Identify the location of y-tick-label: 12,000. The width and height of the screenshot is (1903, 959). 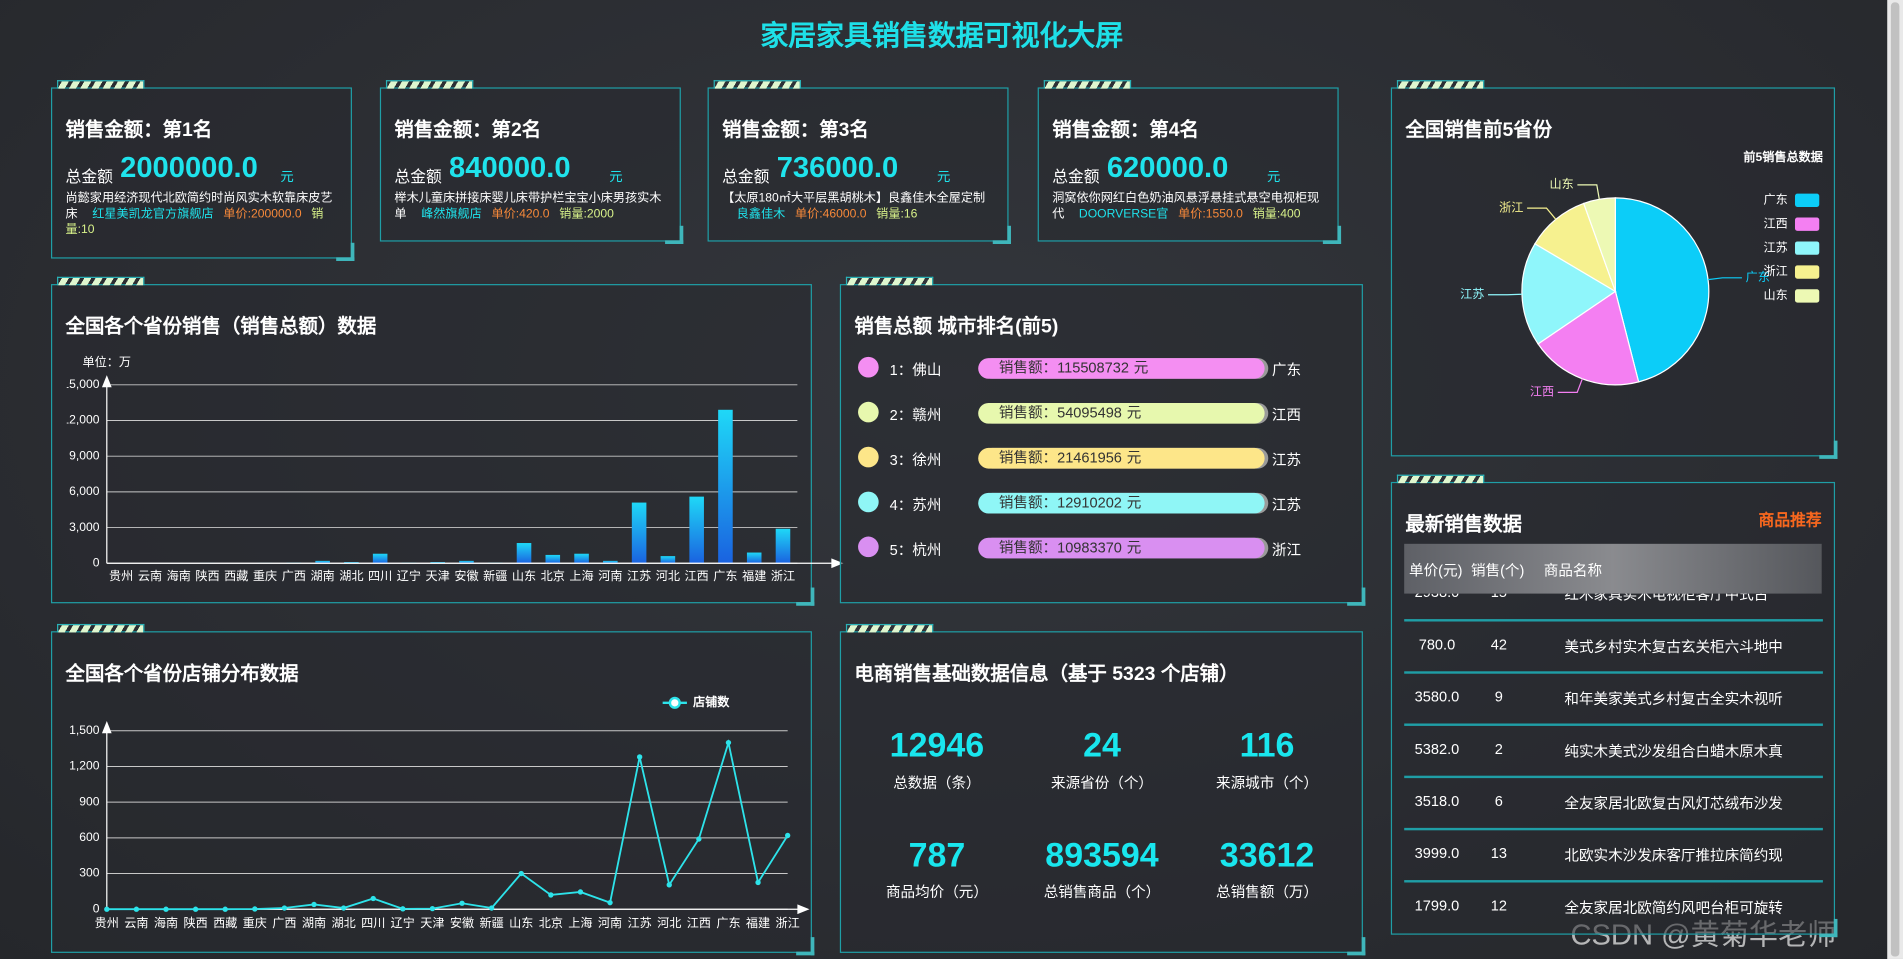
(80, 420).